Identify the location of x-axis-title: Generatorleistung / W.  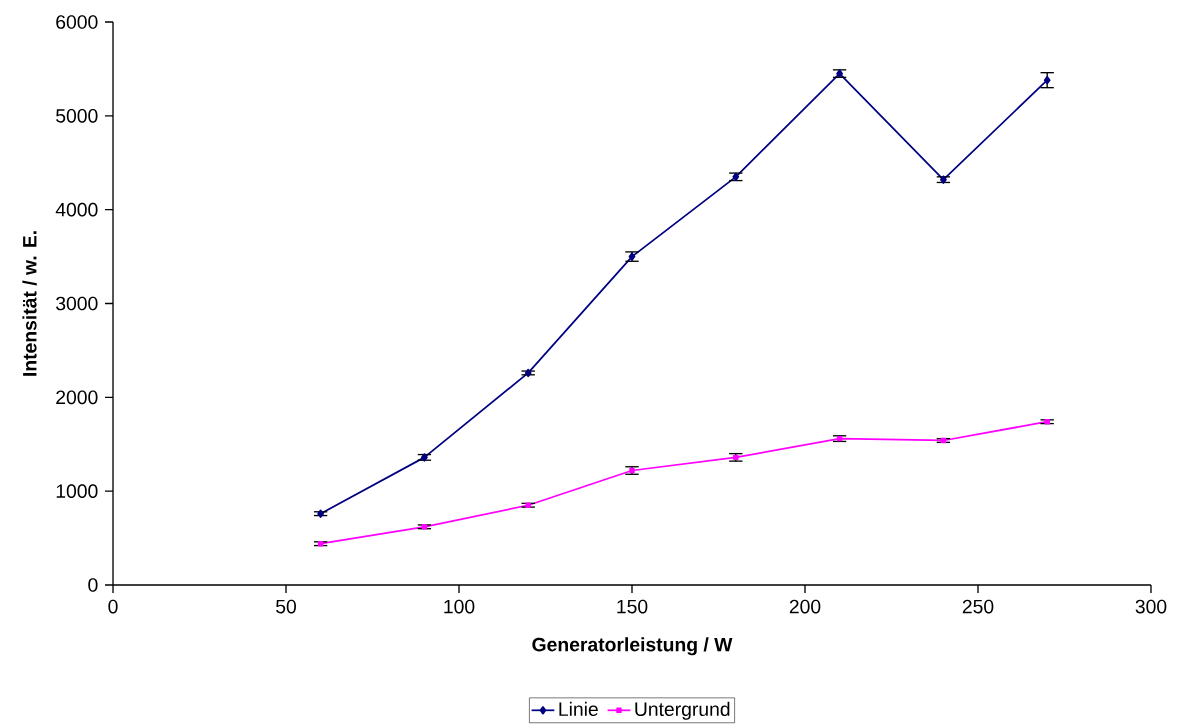
(632, 646).